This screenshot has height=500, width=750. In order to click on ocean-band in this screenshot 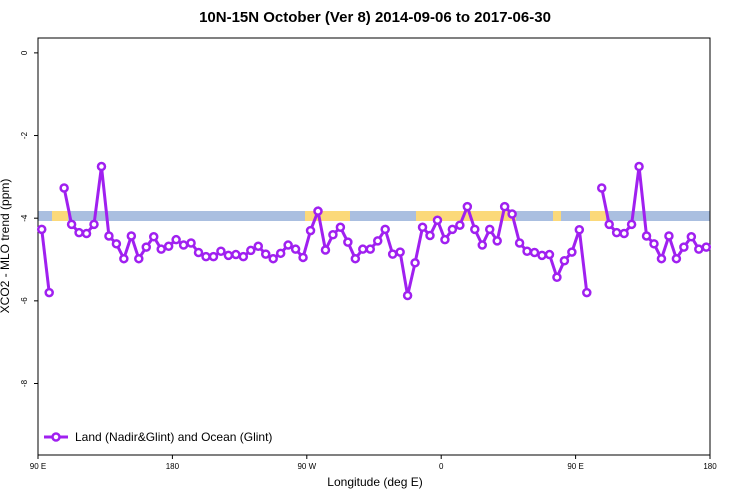, I will do `click(374, 216)`.